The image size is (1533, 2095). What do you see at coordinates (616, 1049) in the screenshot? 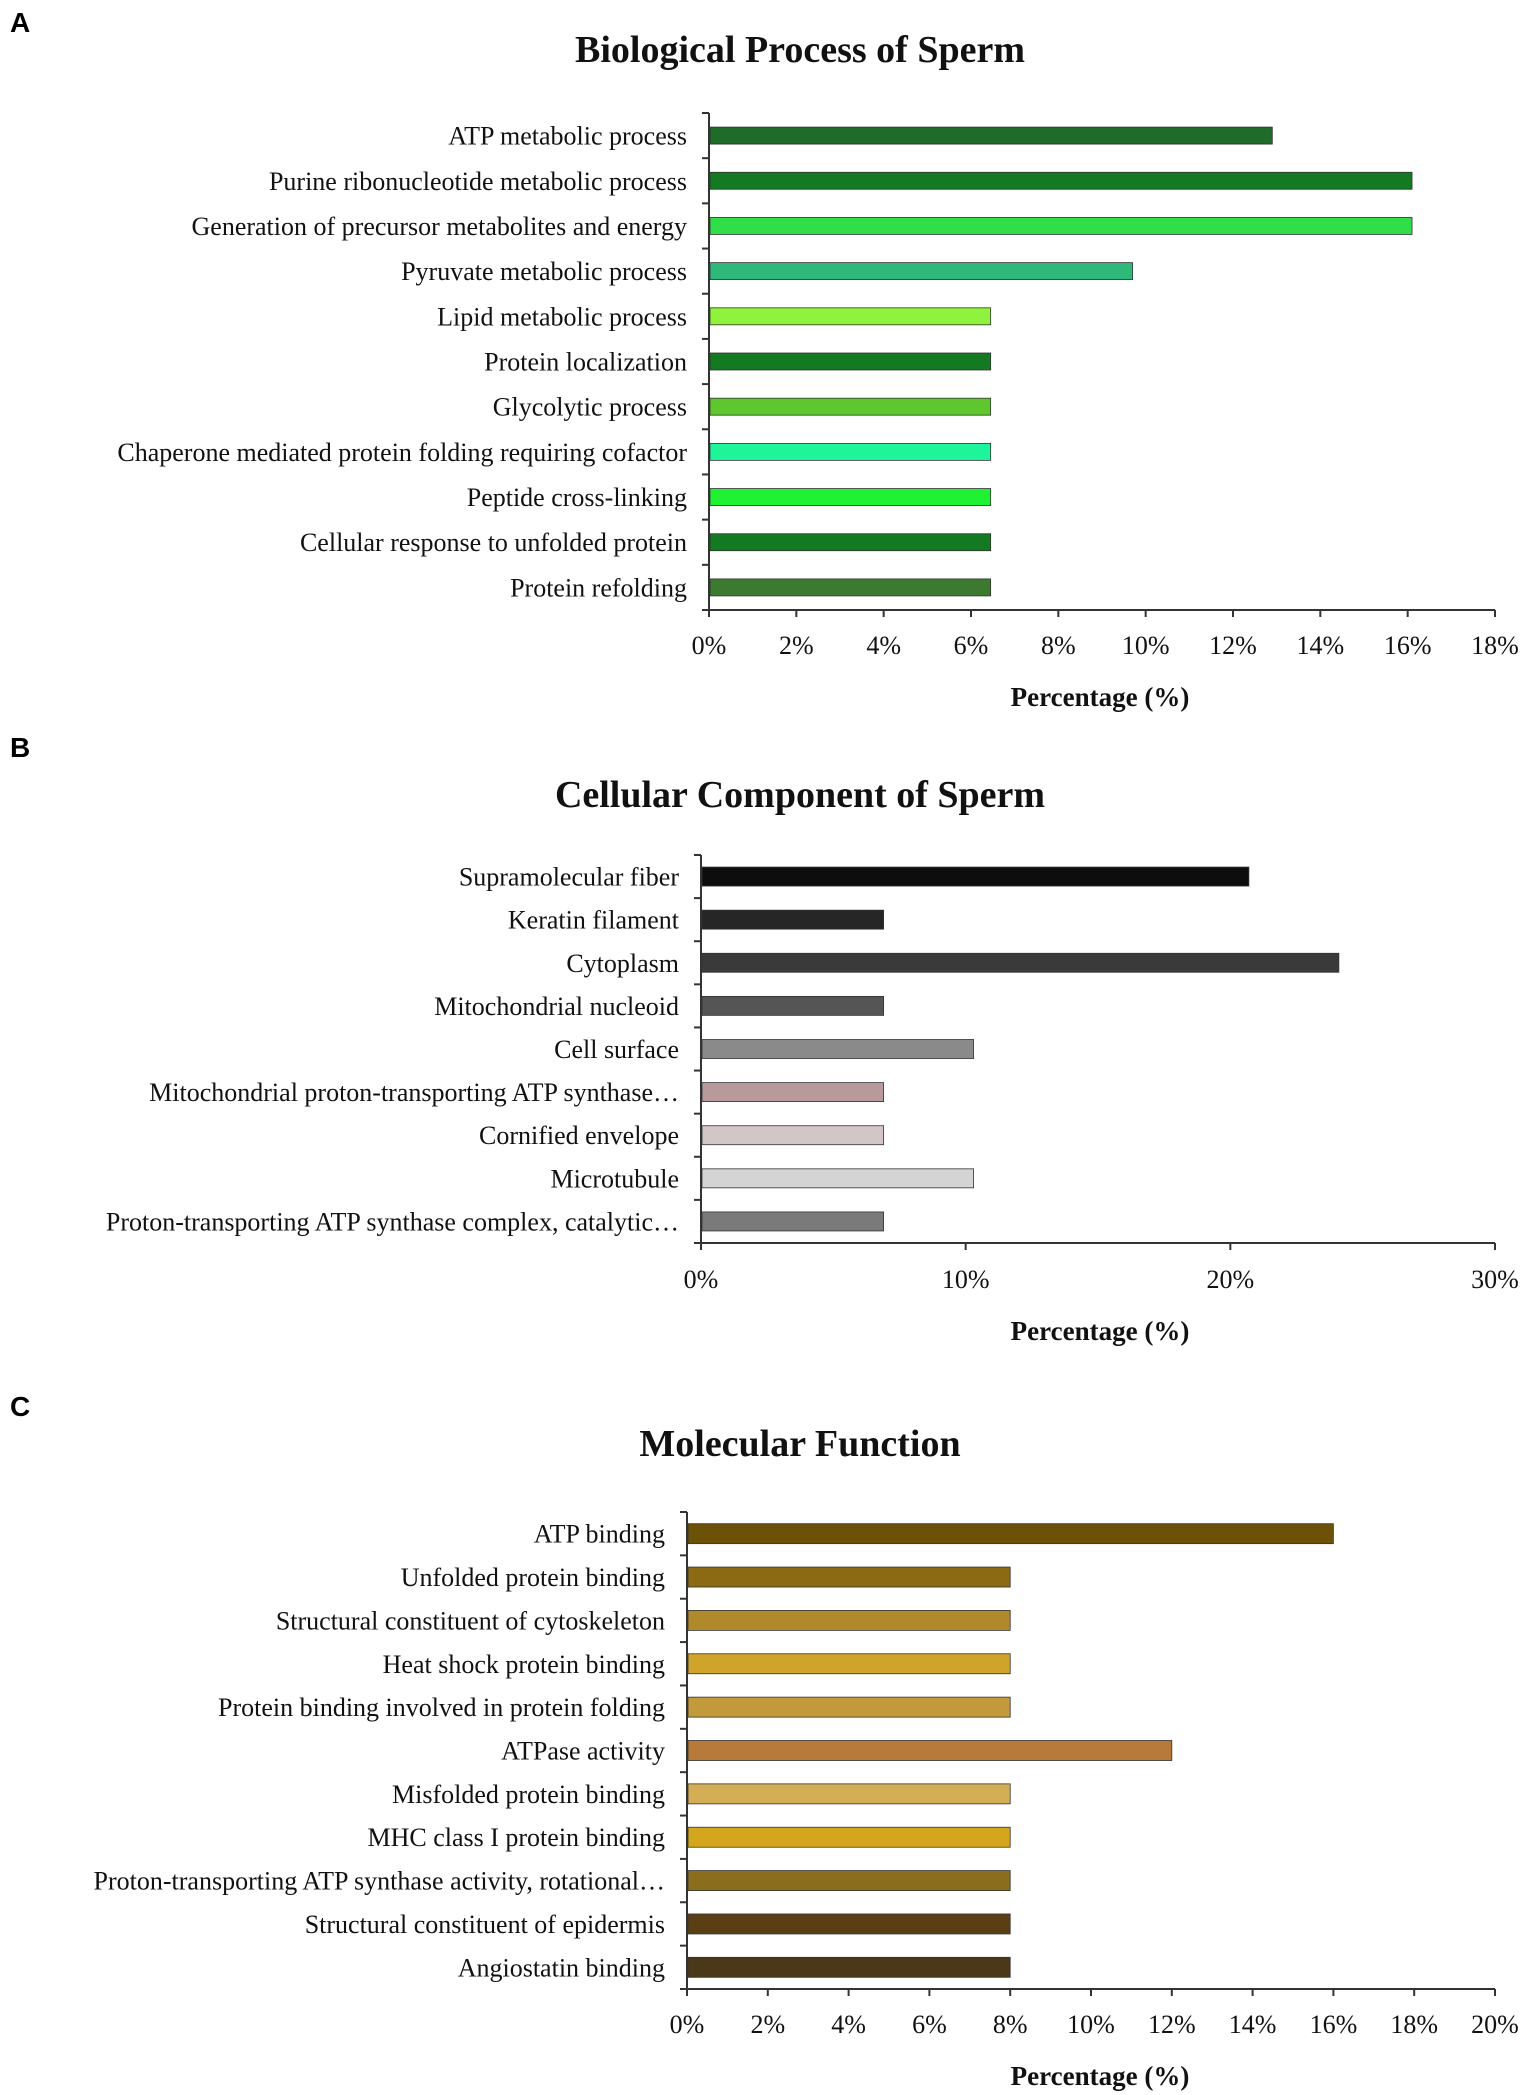
I see `category-label-b-5: Cell surface` at bounding box center [616, 1049].